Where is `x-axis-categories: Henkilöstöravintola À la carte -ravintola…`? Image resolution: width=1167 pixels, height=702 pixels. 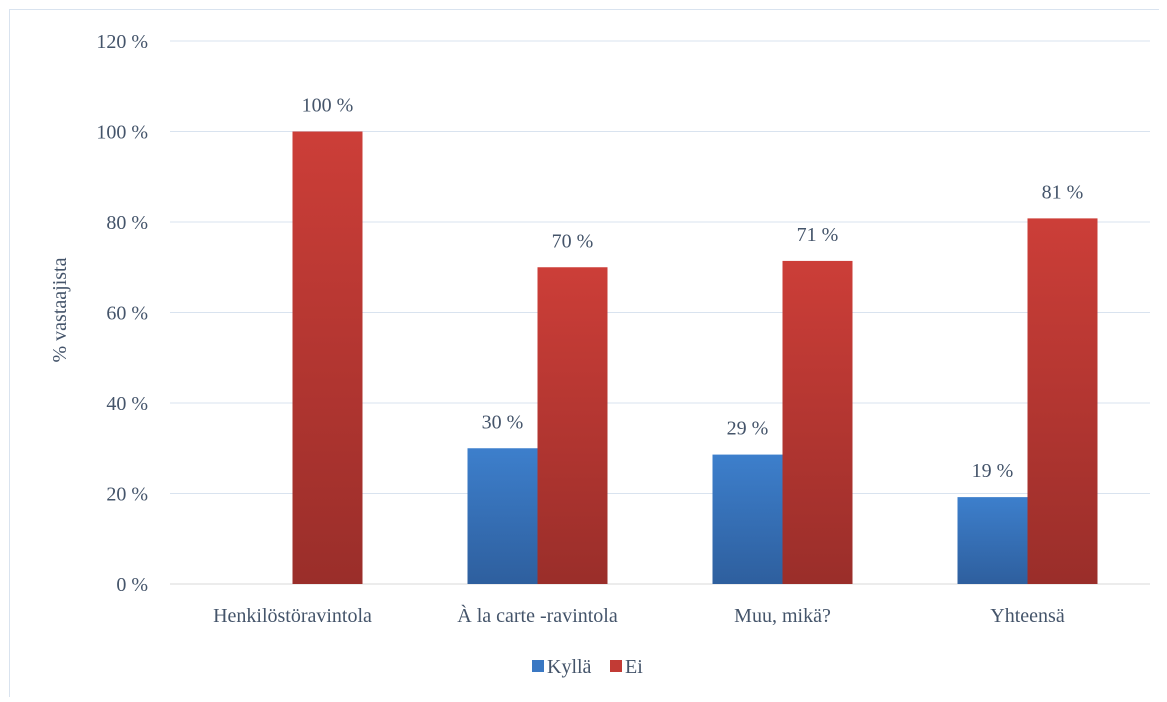 x-axis-categories: Henkilöstöravintola À la carte -ravintola… is located at coordinates (639, 615).